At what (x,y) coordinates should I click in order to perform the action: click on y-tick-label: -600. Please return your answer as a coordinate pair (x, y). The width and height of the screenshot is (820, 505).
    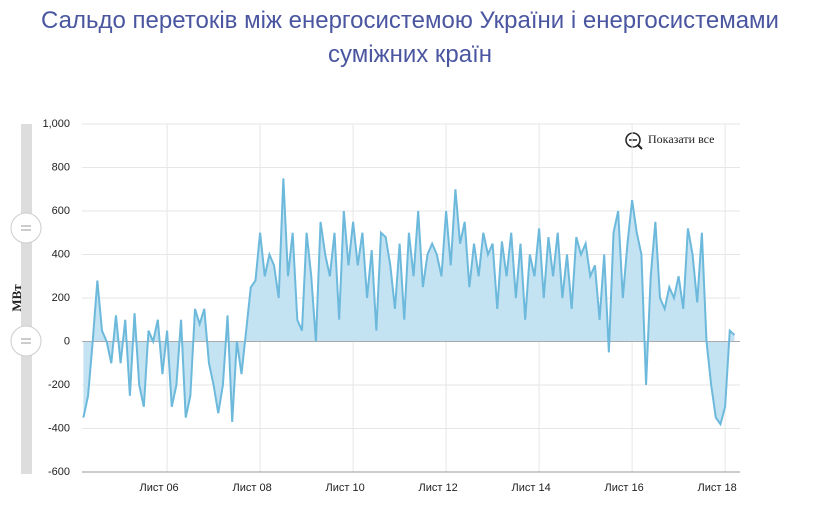
    Looking at the image, I should click on (59, 472).